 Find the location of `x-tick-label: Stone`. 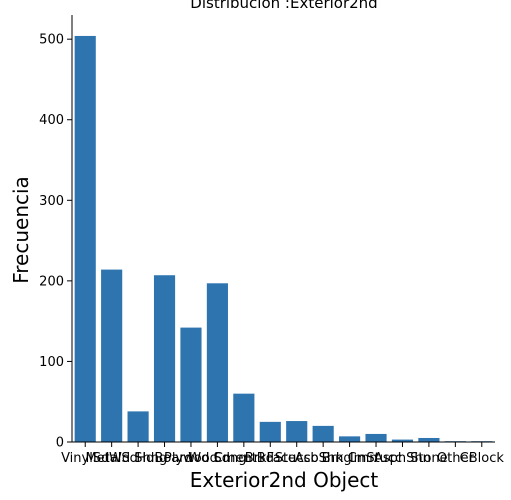

x-tick-label: Stone is located at coordinates (429, 458).